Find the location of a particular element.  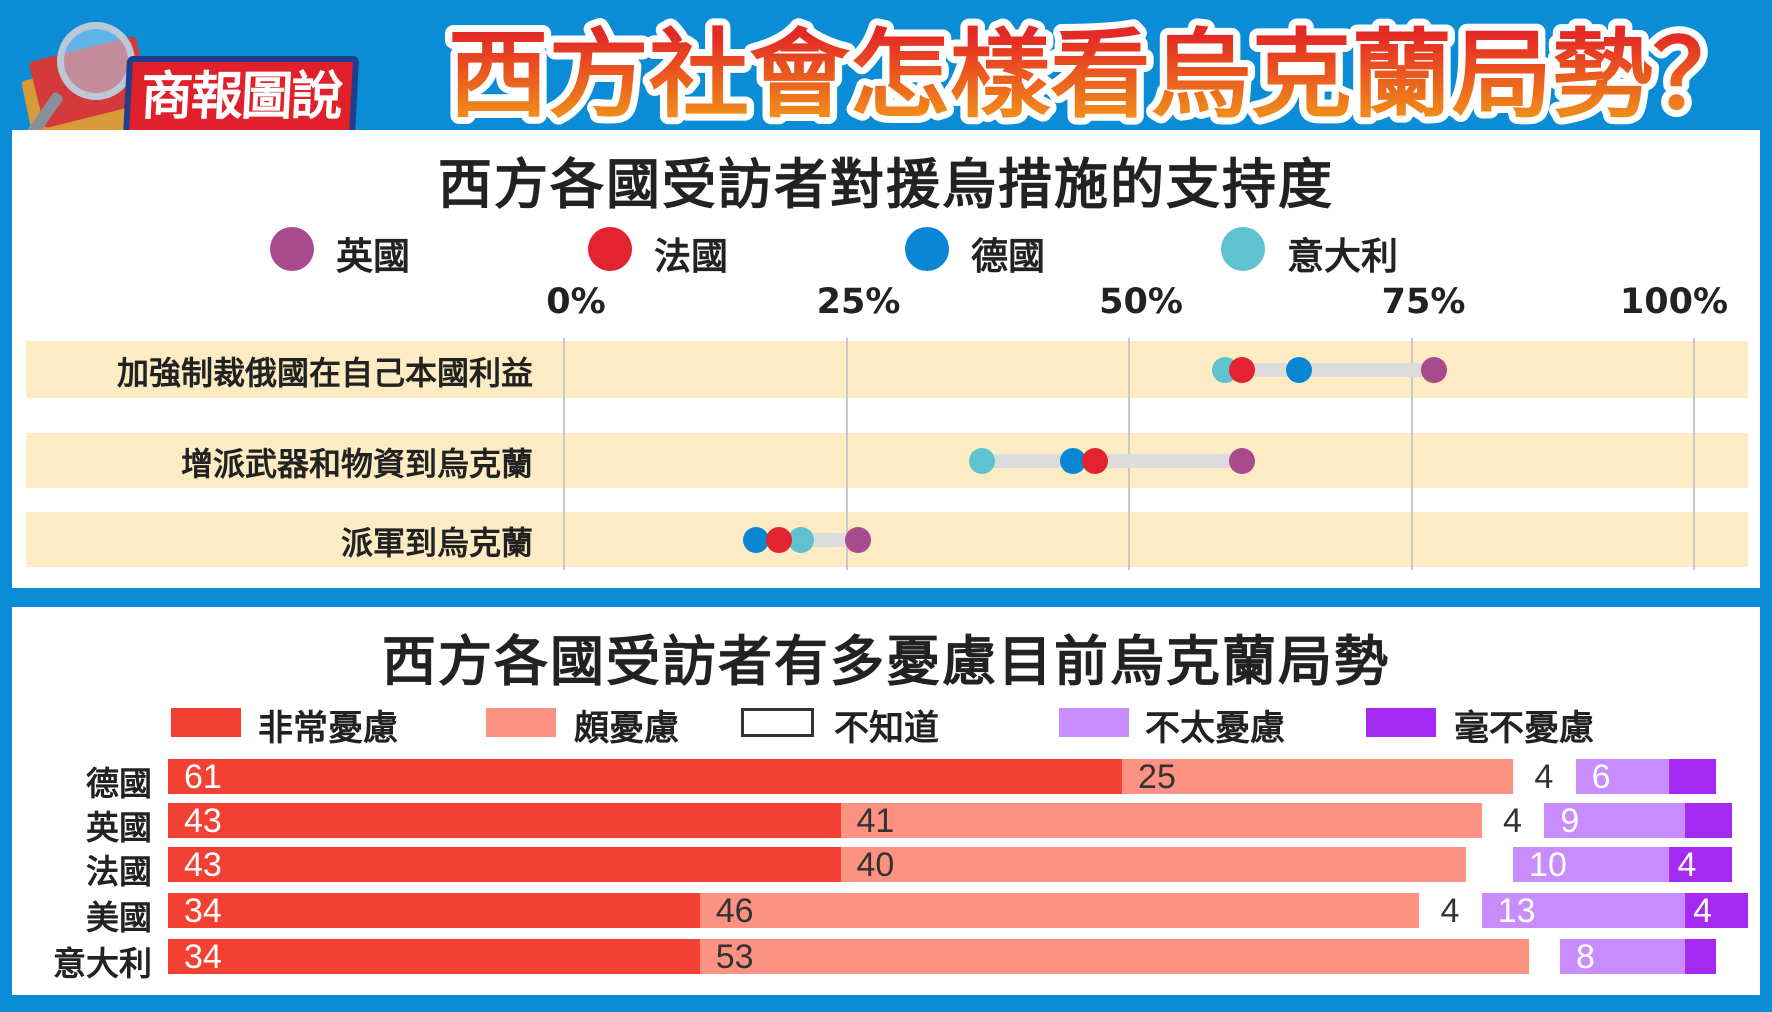

legend-label: 不知道 is located at coordinates (887, 729).